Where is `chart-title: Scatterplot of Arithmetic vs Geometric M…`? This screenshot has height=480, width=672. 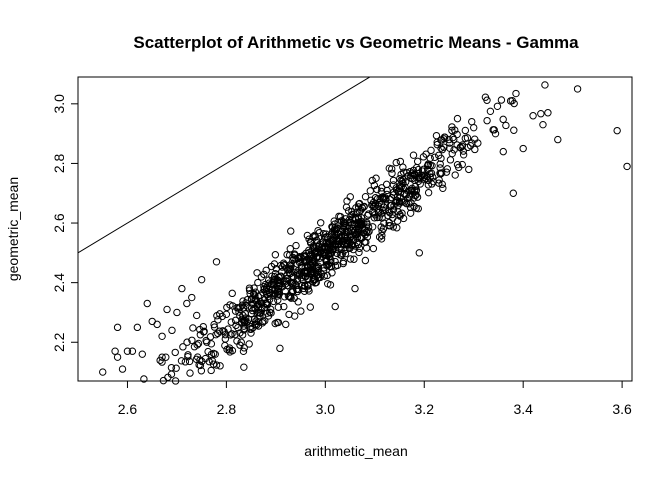
chart-title: Scatterplot of Arithmetic vs Geometric M… is located at coordinates (356, 42).